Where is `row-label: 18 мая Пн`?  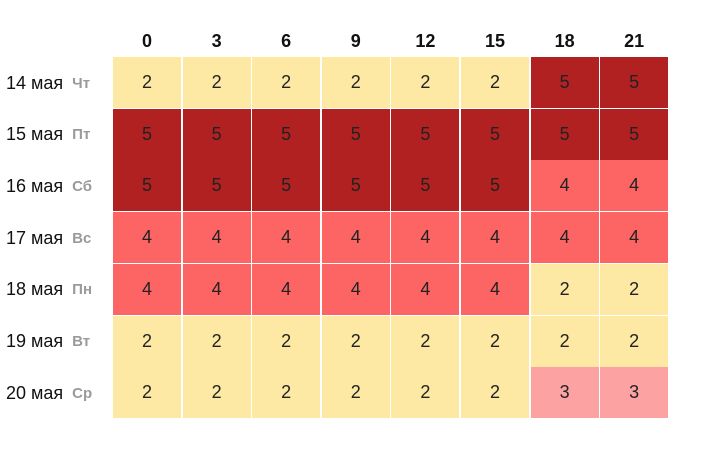 row-label: 18 мая Пн is located at coordinates (55, 290).